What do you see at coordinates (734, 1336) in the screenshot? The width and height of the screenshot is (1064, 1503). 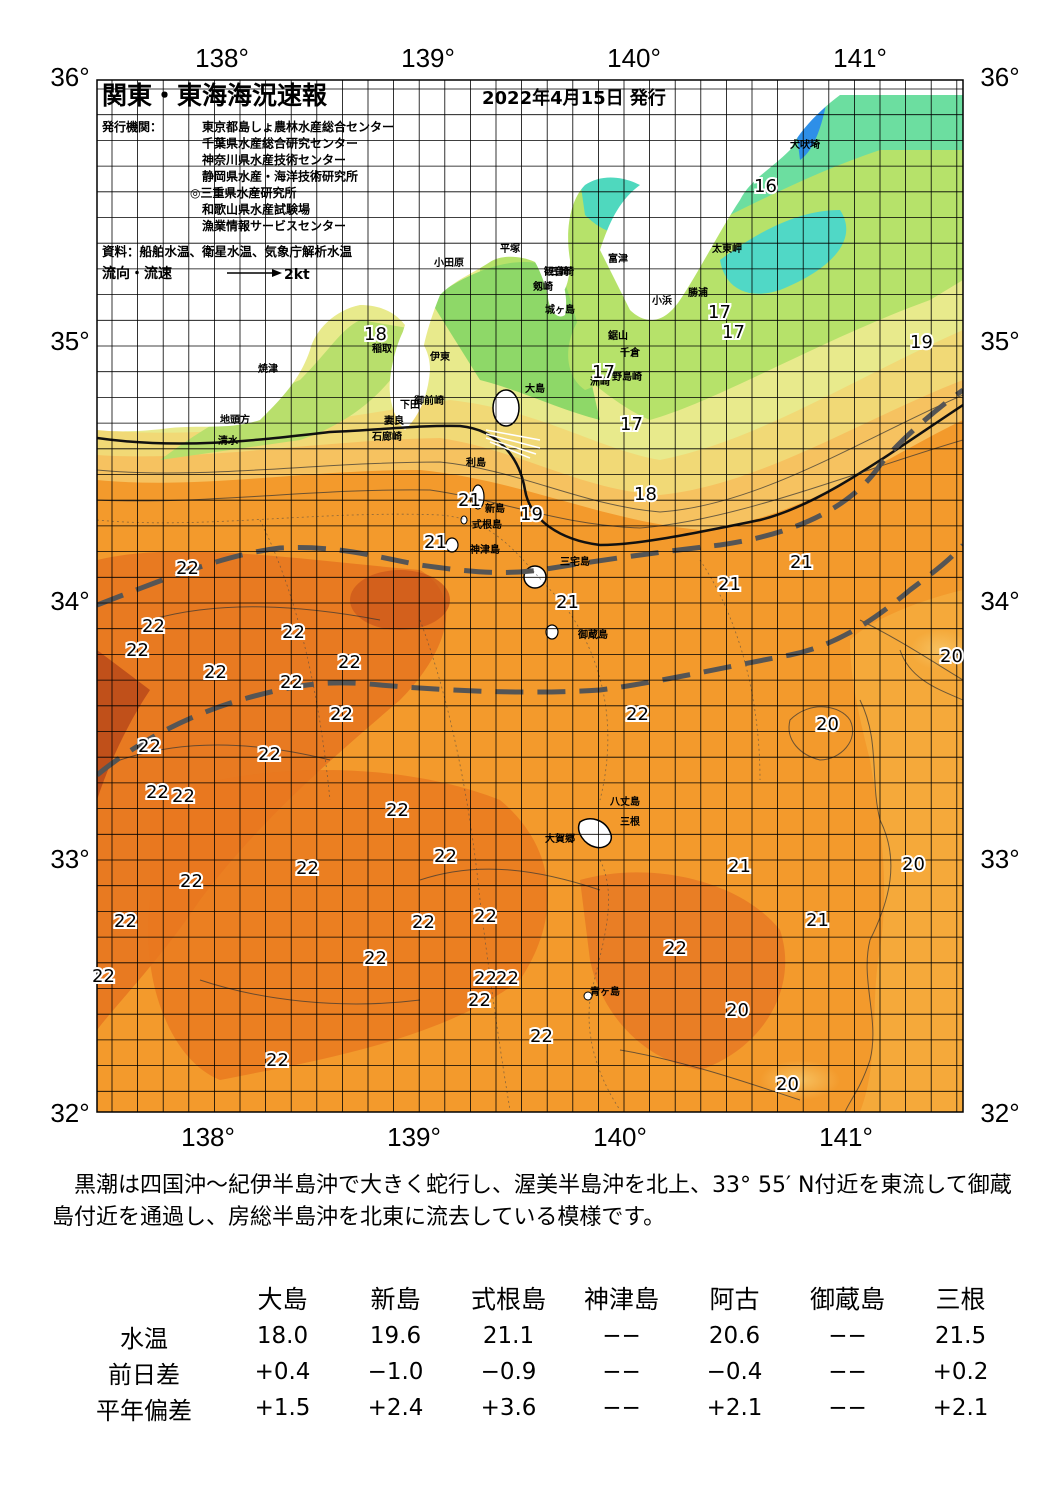 I see `table-cell: 20.6` at bounding box center [734, 1336].